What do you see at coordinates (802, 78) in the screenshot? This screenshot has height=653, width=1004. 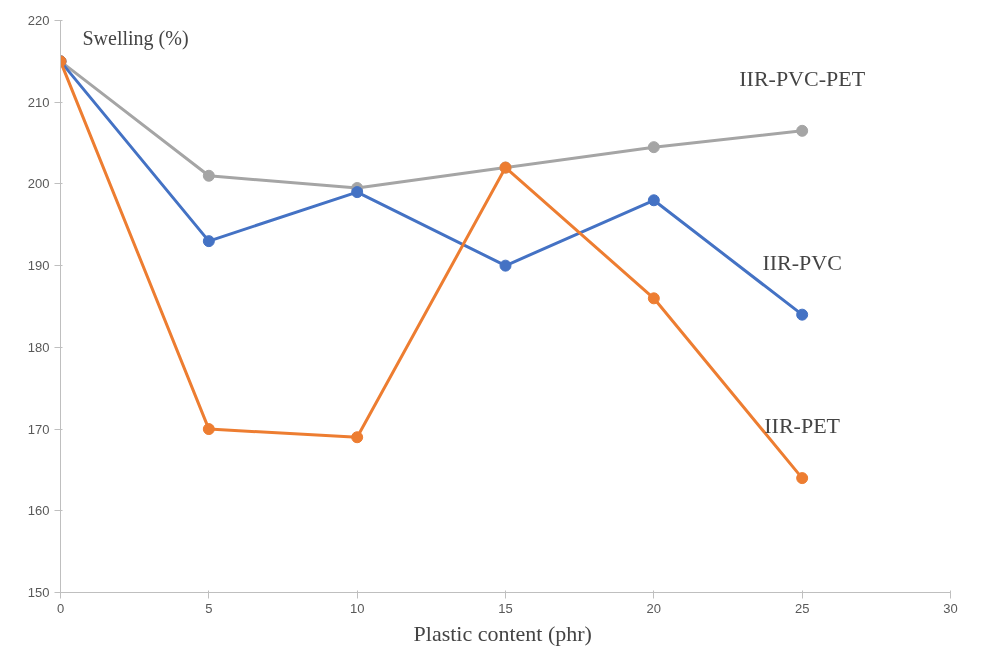 I see `text: IIR-PVC-PET` at bounding box center [802, 78].